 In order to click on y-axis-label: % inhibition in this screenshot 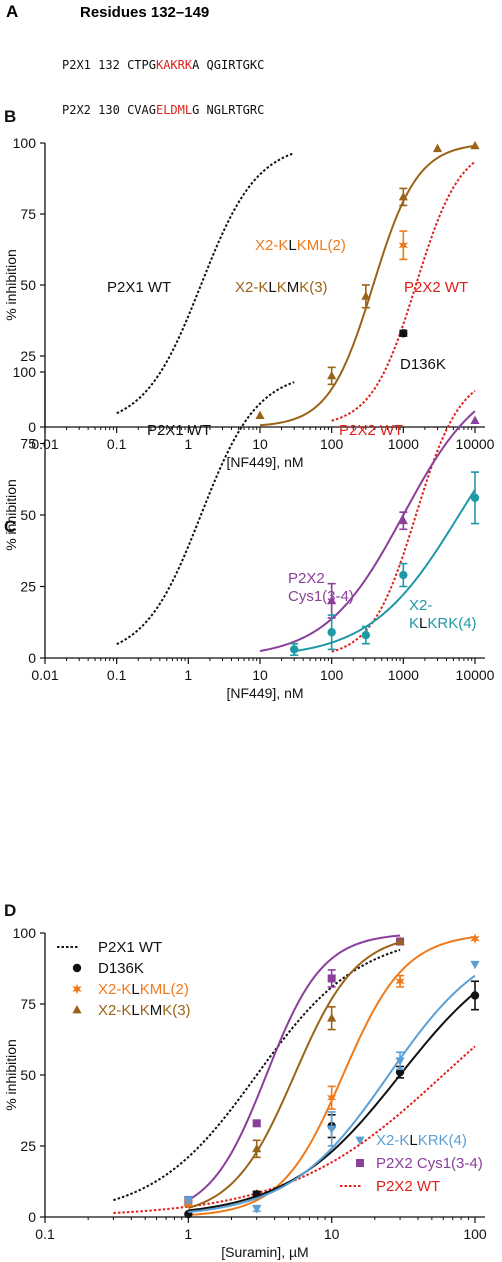, I will do `click(11, 285)`.